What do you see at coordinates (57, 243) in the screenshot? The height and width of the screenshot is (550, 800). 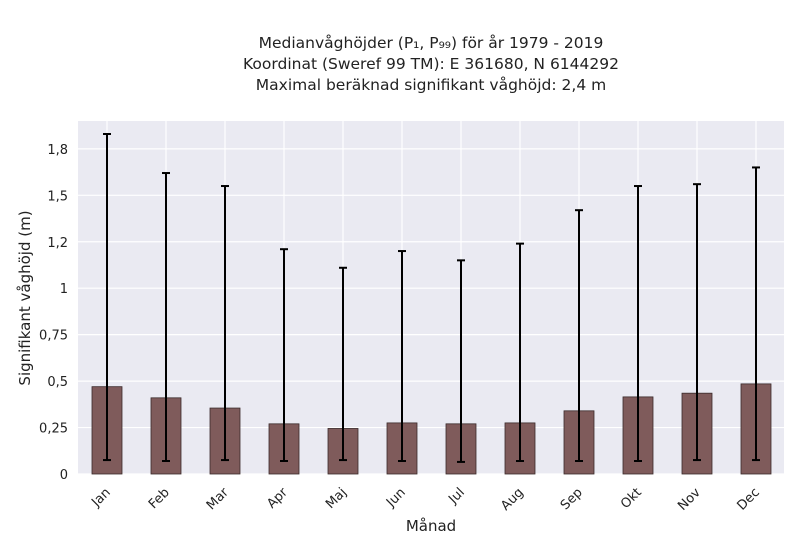 I see `y-tick-label: 1,2` at bounding box center [57, 243].